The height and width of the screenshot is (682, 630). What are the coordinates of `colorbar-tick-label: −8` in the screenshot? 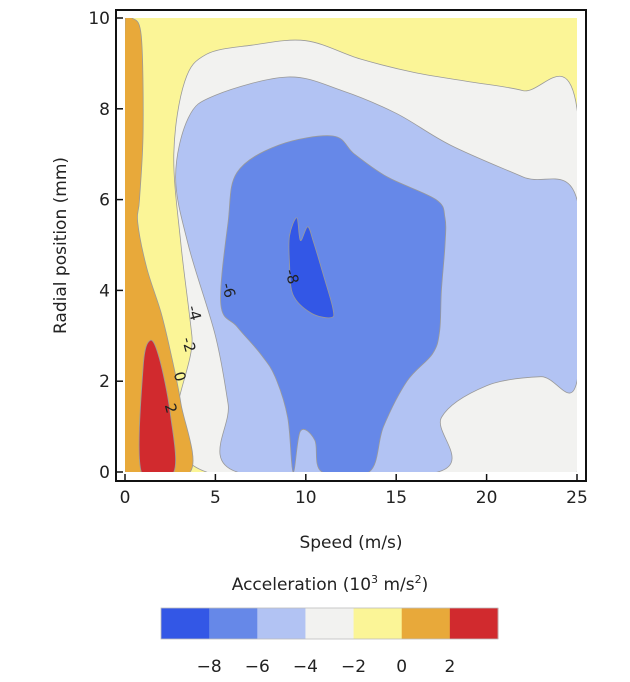 It's located at (209, 667).